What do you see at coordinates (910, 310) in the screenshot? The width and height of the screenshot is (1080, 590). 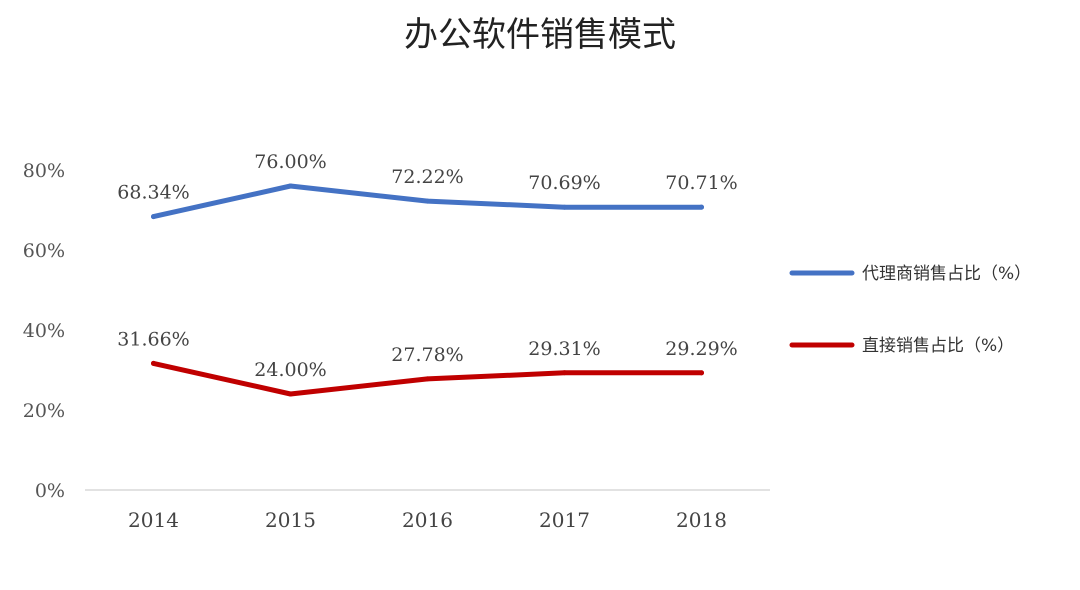 I see `legend: 代理商销售占比（%） 直接销售占比（%）` at bounding box center [910, 310].